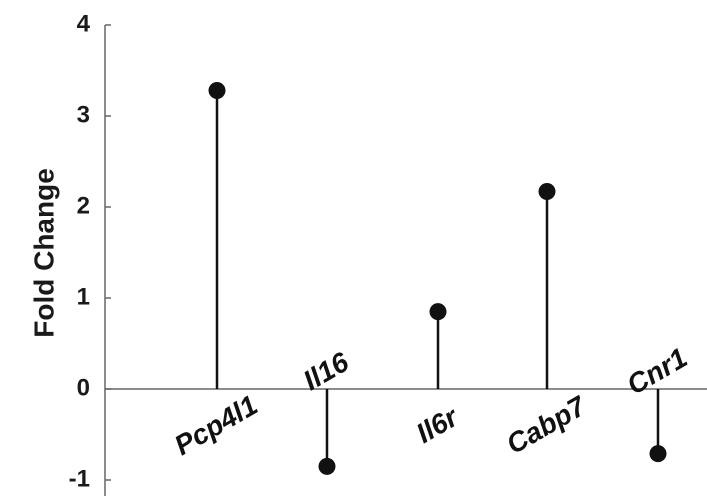 This screenshot has width=707, height=496. I want to click on y-axis-title: Fold Change, so click(43, 253).